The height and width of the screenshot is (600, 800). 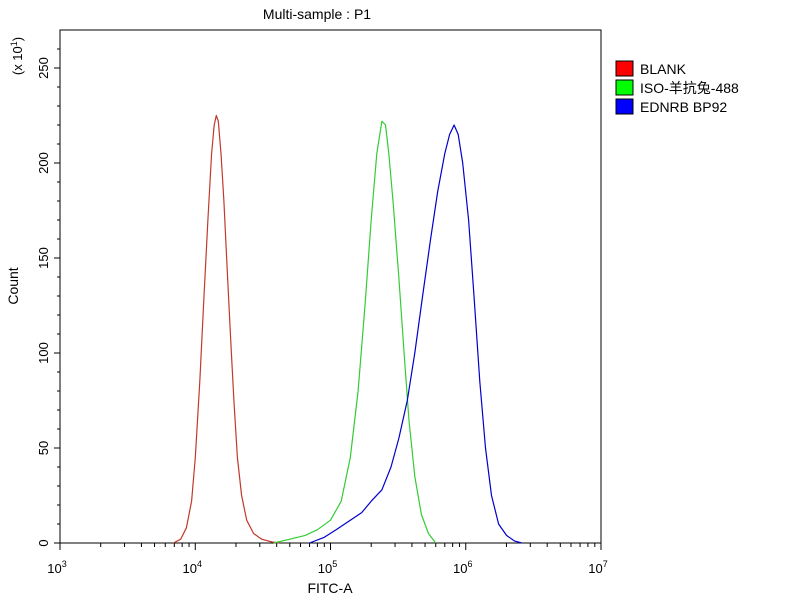 What do you see at coordinates (43, 353) in the screenshot?
I see `y-tick-label: 100` at bounding box center [43, 353].